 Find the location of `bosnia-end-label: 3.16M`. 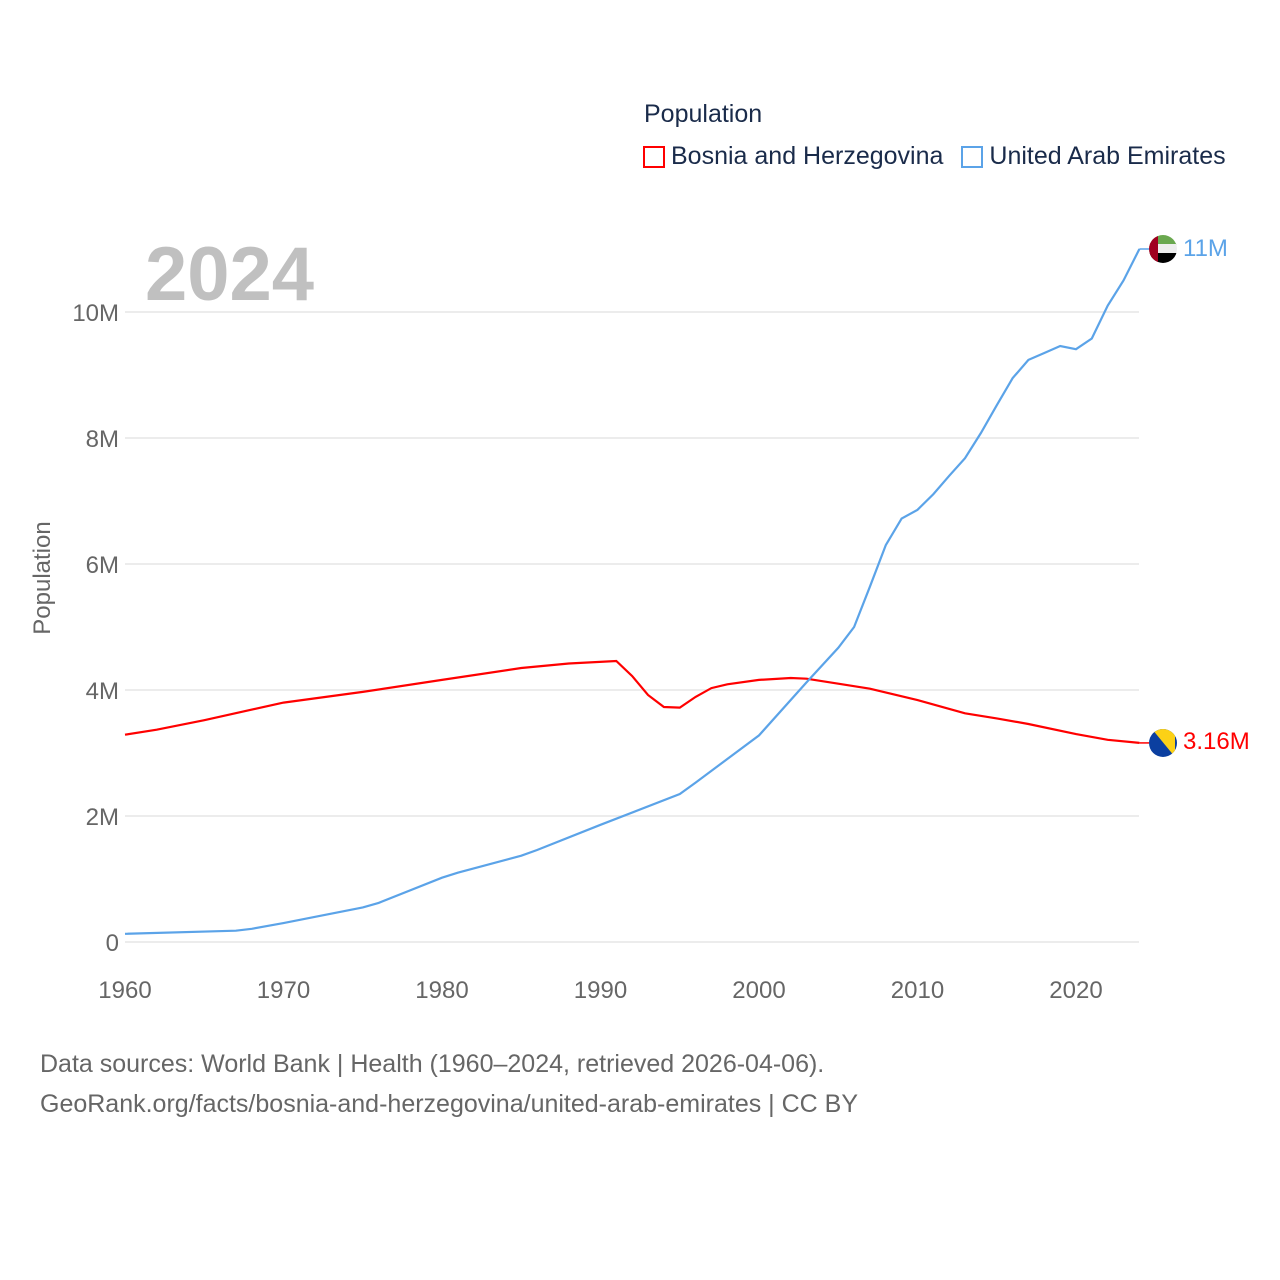

bosnia-end-label: 3.16M is located at coordinates (1216, 741).